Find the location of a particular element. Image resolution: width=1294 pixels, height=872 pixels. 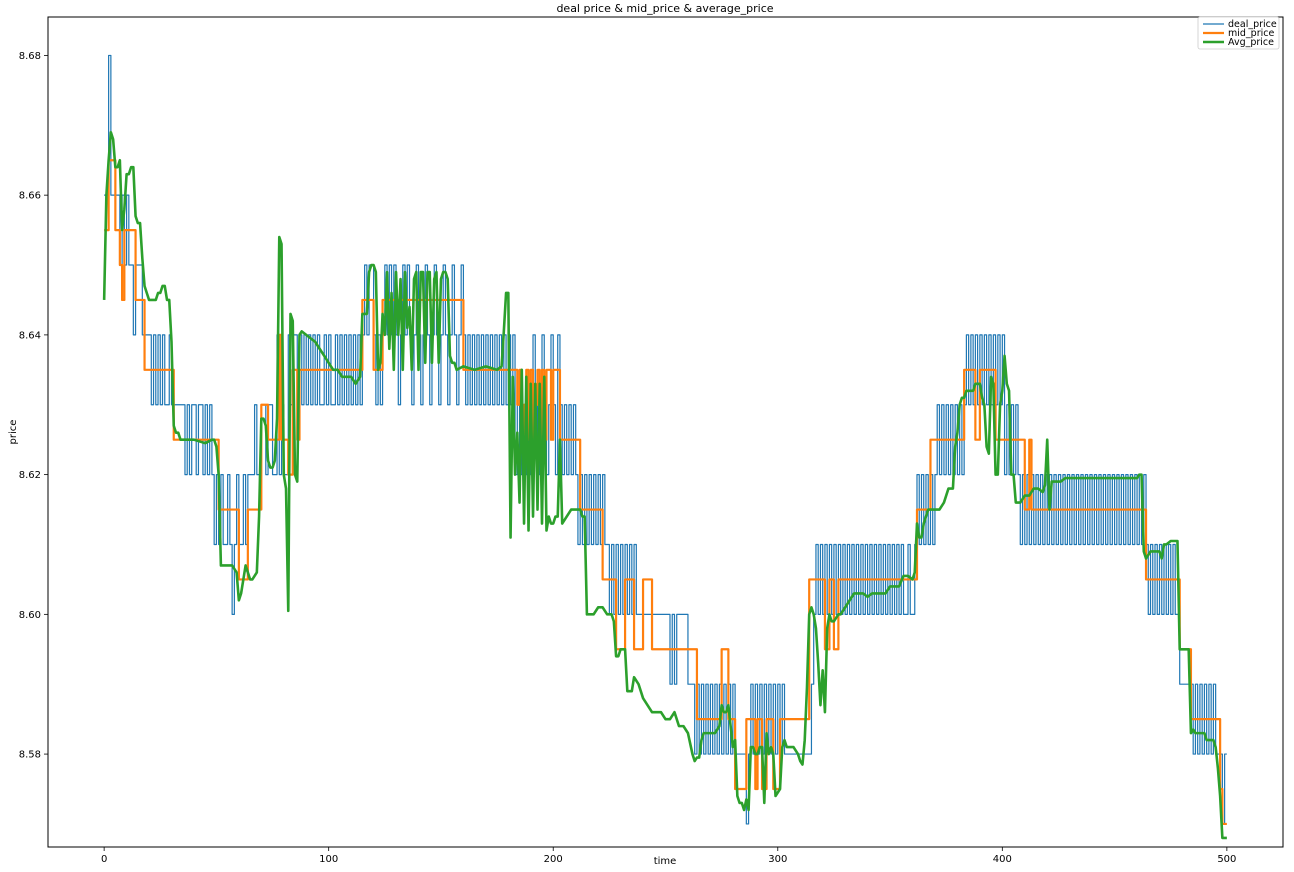

x-tick-label: 100 is located at coordinates (328, 859).